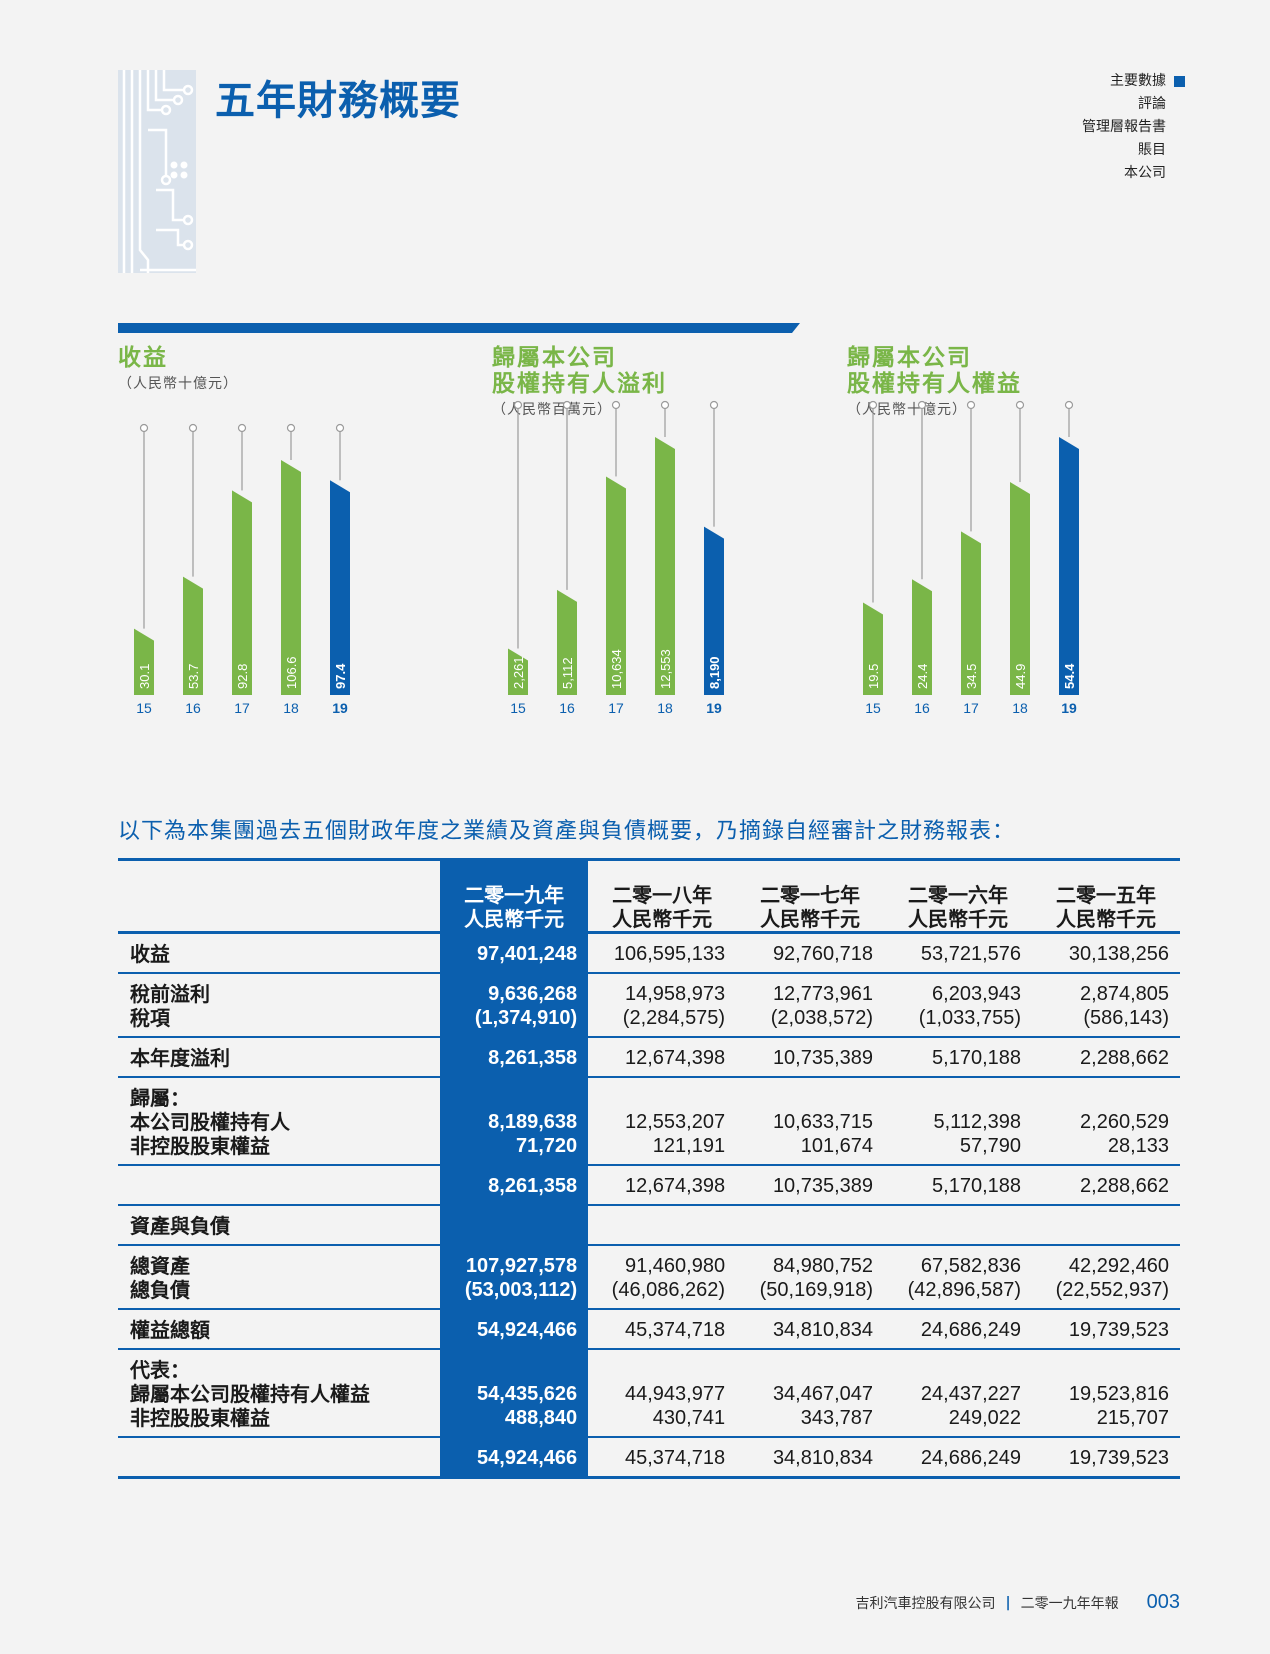 The width and height of the screenshot is (1270, 1654). I want to click on profit-bar-chart: 2,261 15 5,112 16 10,634 17 12,553 18 8,190 19, so click(616, 558).